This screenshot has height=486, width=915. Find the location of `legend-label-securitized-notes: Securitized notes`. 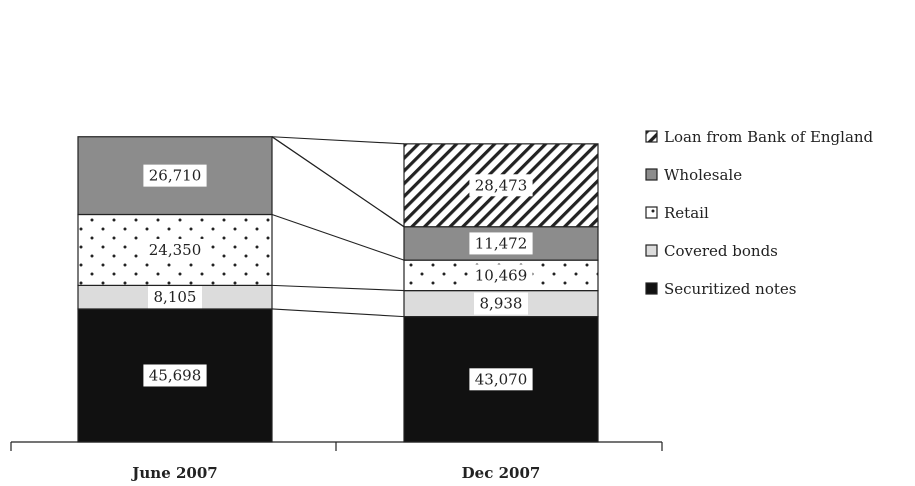

legend-label-securitized-notes: Securitized notes is located at coordinates (730, 289).